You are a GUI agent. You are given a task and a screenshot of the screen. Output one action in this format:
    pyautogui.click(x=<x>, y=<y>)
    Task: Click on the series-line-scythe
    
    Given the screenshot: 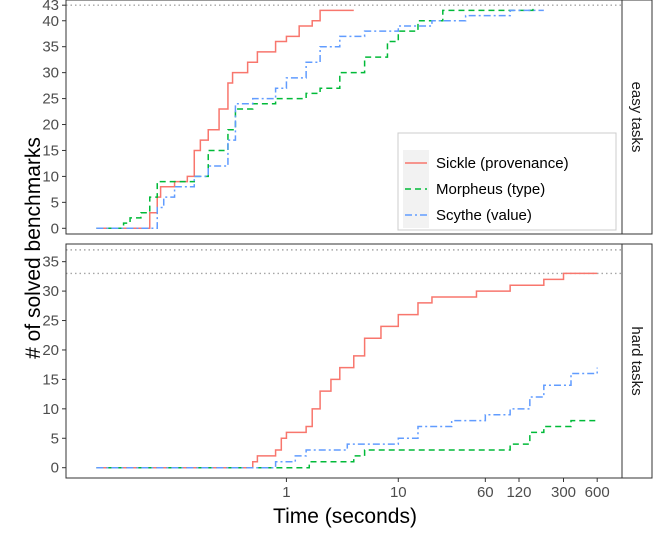 What is the action you would take?
    pyautogui.click(x=347, y=418)
    